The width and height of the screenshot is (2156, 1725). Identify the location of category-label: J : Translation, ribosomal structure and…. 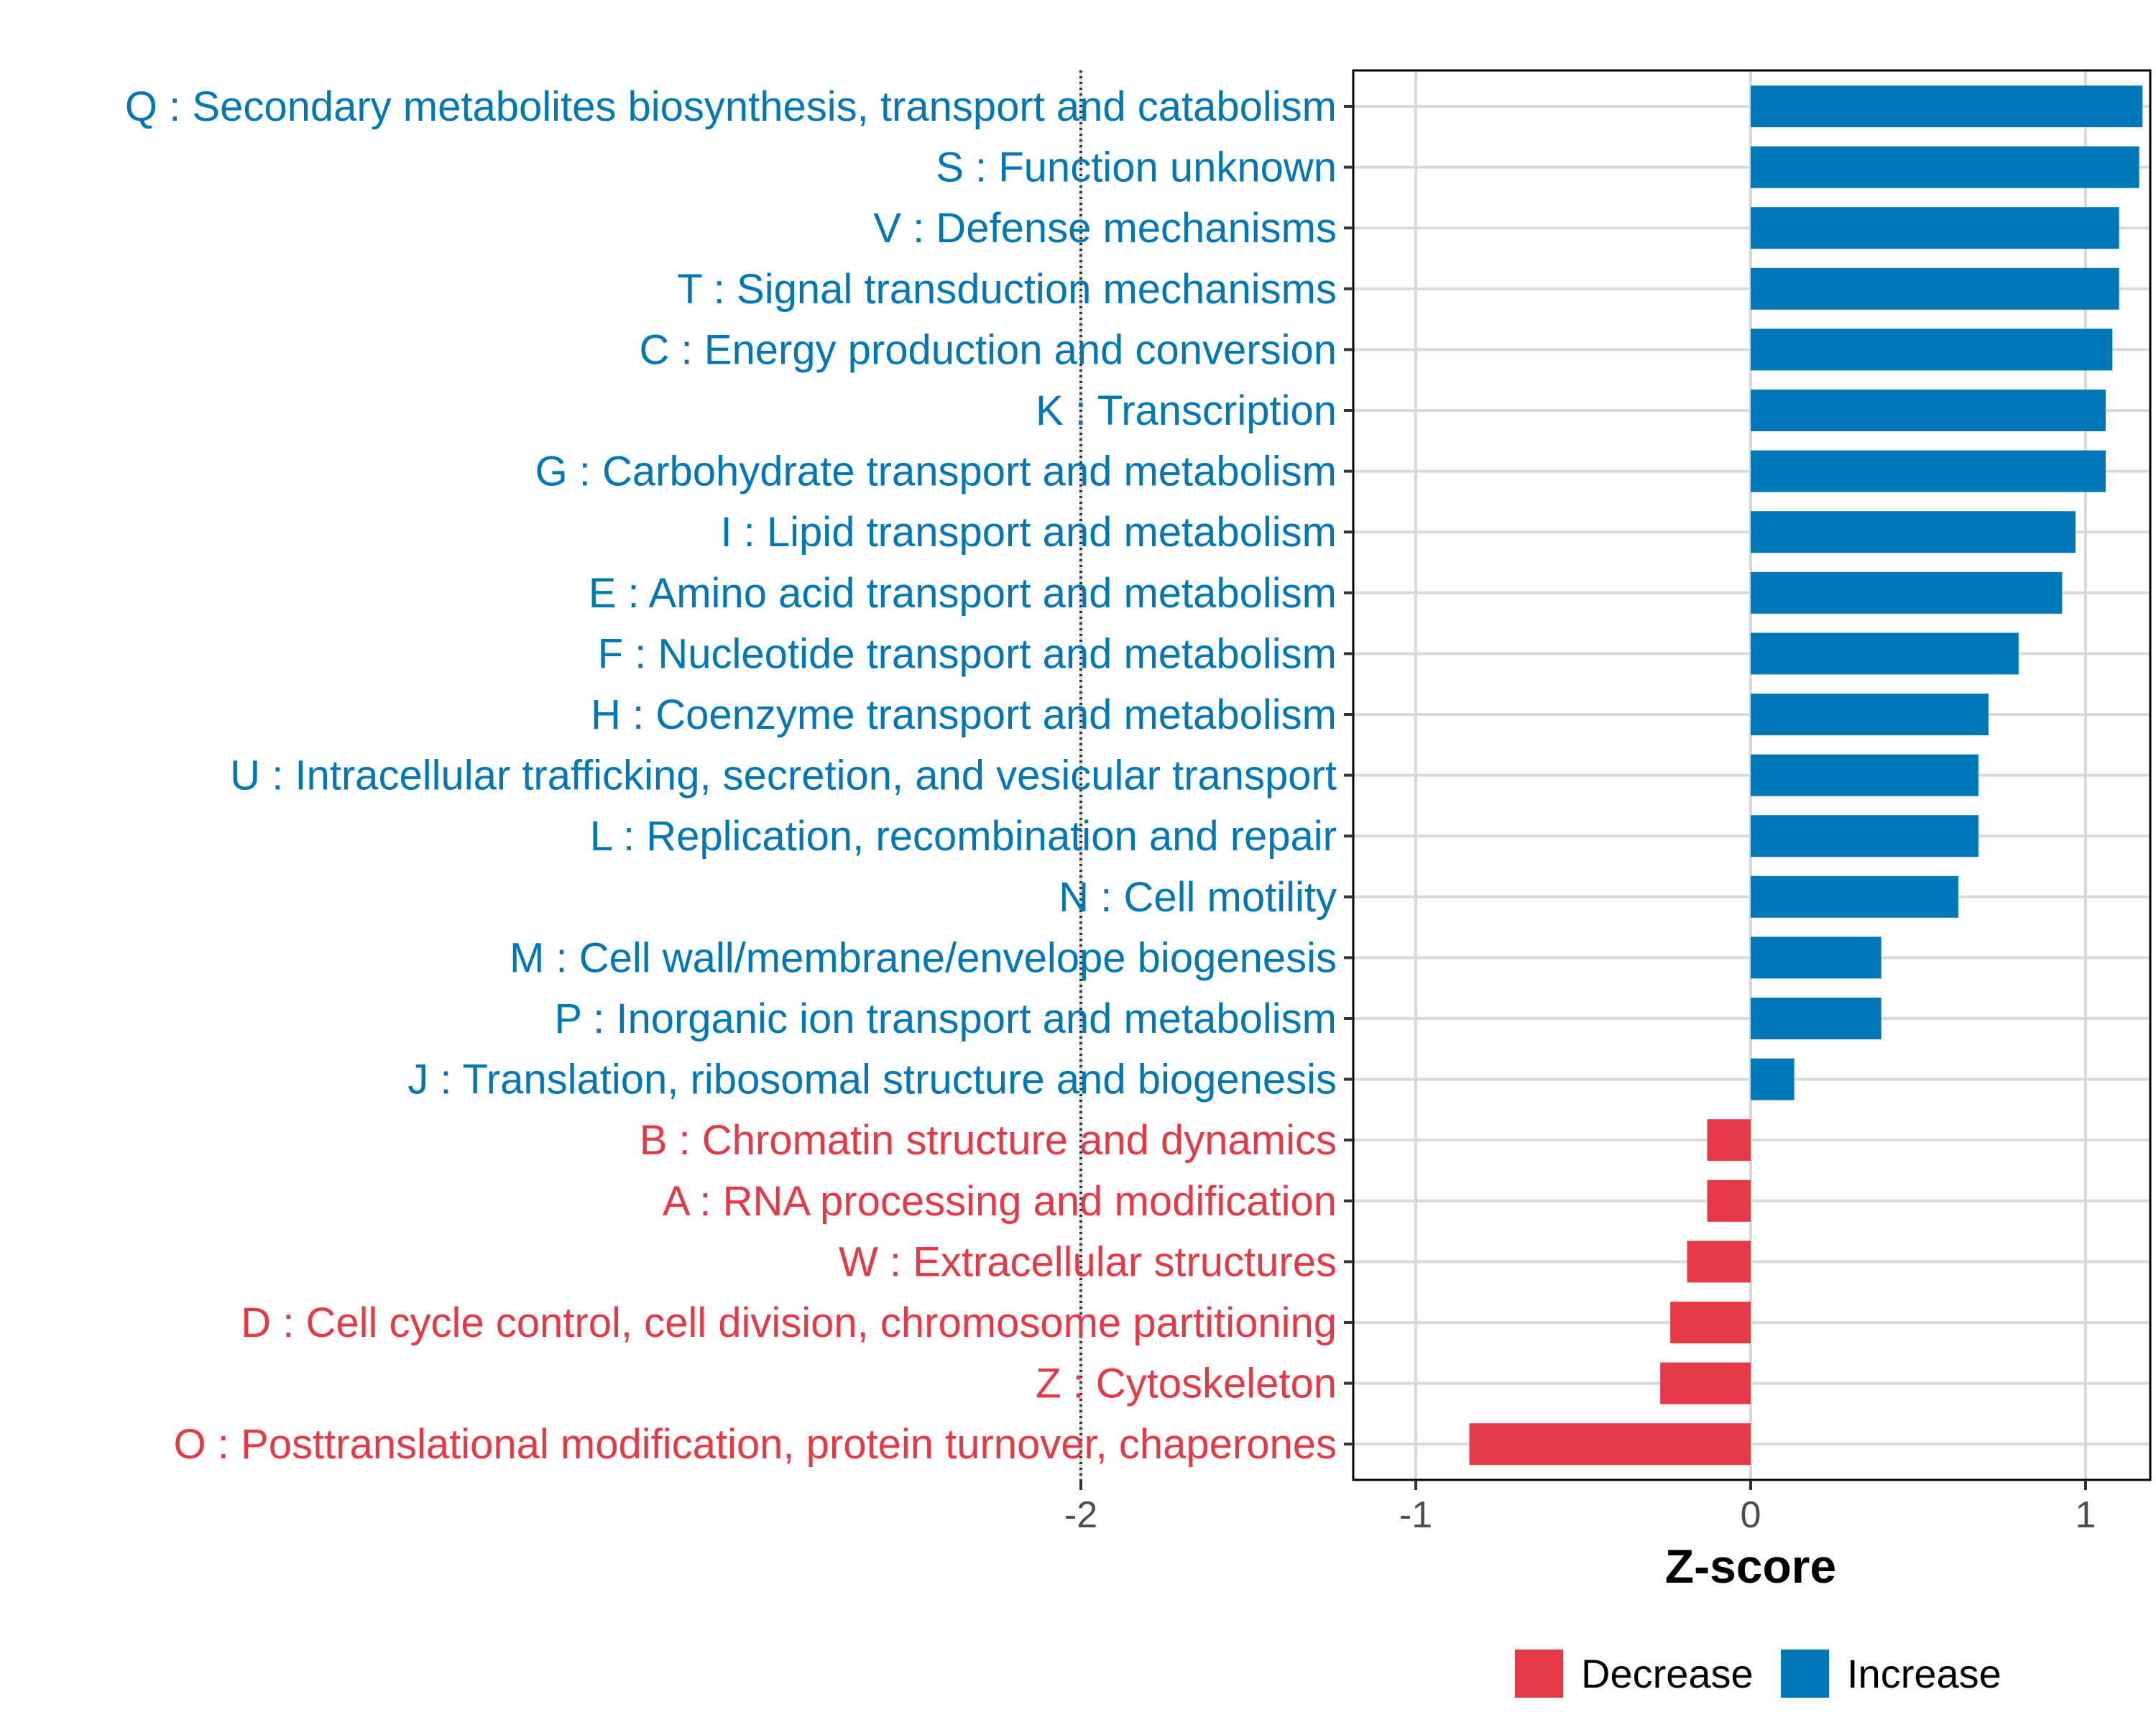
(872, 1080).